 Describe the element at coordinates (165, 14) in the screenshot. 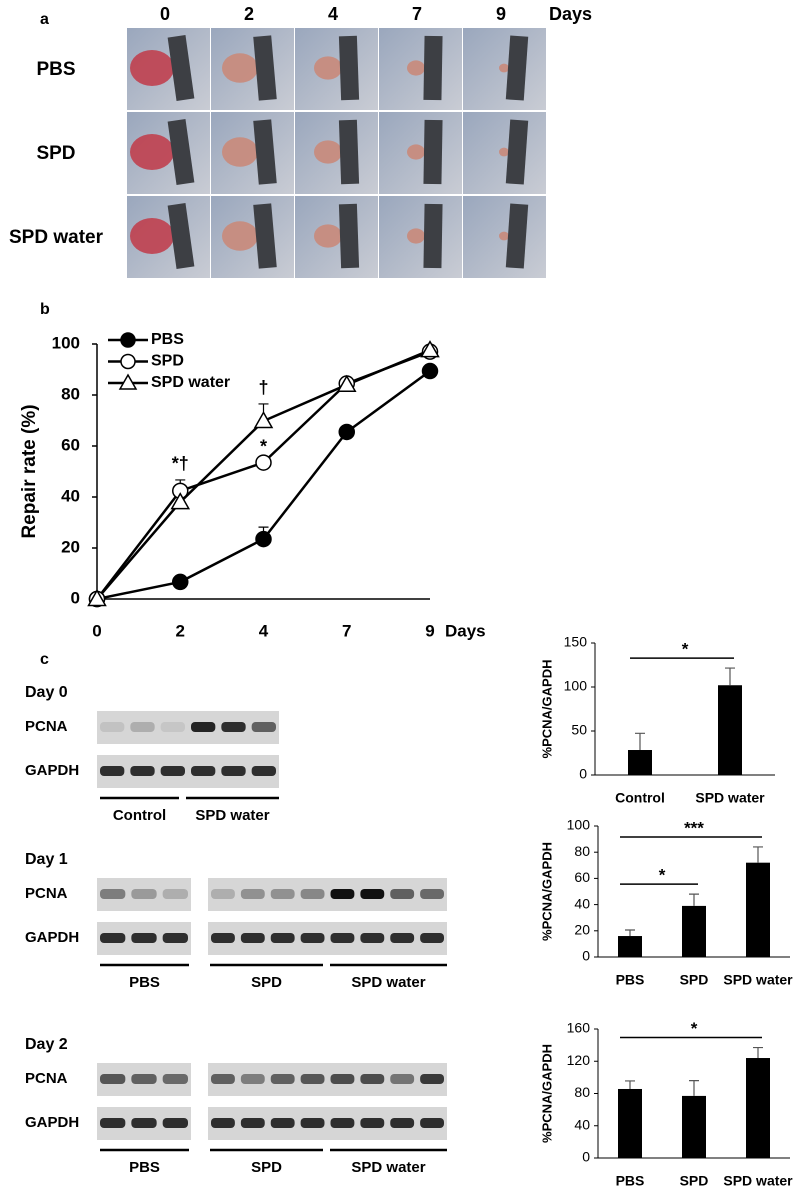

I see `column-label: 0` at that location.